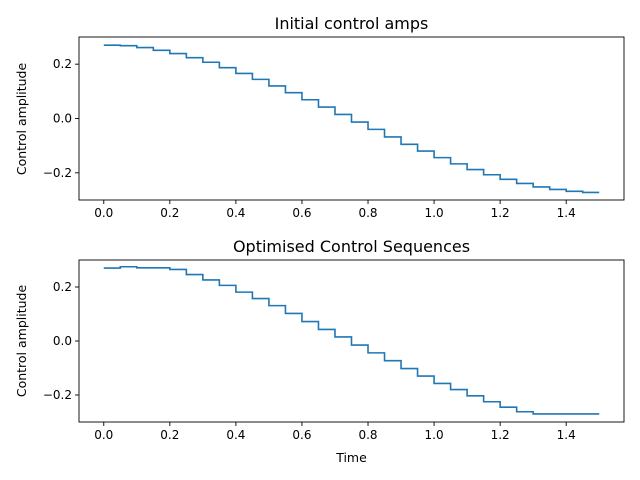 This screenshot has width=640, height=480. Describe the element at coordinates (352, 23) in the screenshot. I see `chart-title: Initial control amps` at that location.